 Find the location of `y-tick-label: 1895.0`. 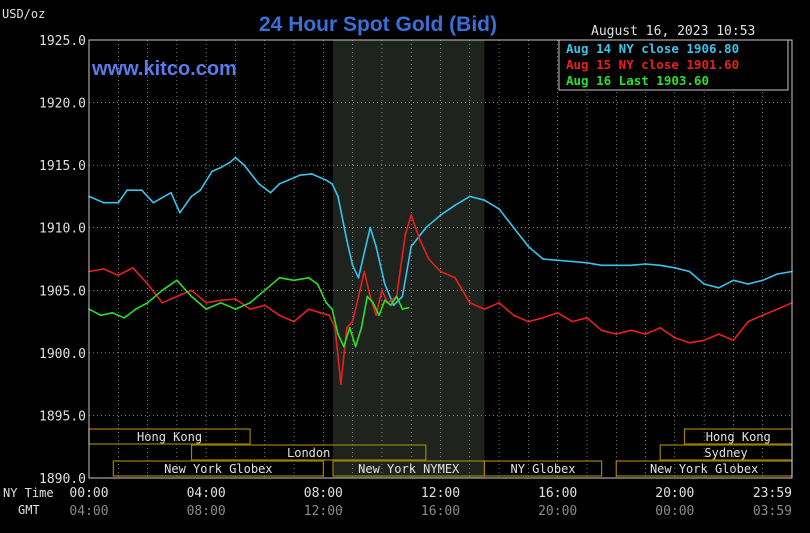

y-tick-label: 1895.0 is located at coordinates (62, 416).